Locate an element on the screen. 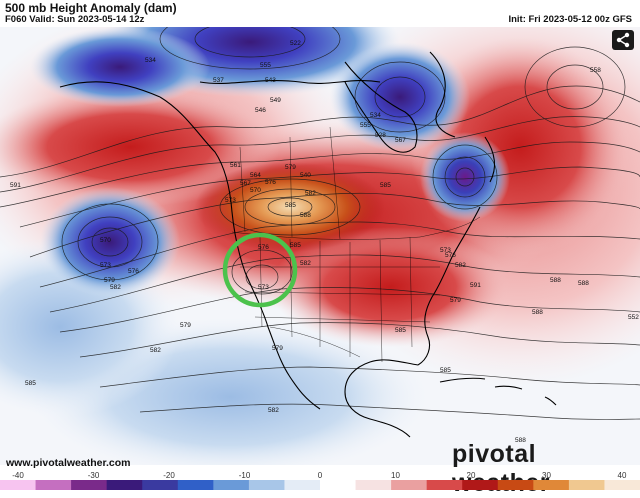  colorbar-tick-label: -20 is located at coordinates (169, 475).